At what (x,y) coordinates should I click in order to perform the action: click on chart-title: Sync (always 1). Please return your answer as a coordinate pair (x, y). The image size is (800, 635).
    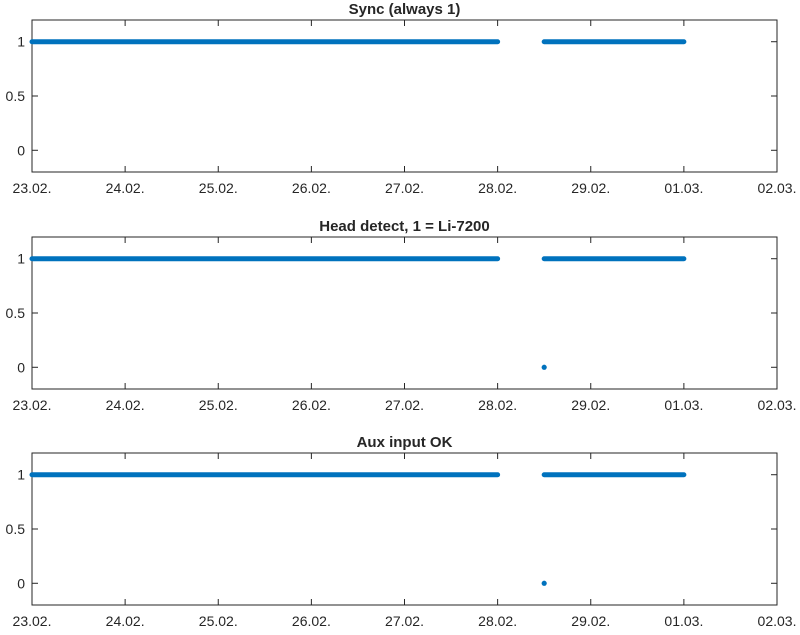
    Looking at the image, I should click on (405, 9).